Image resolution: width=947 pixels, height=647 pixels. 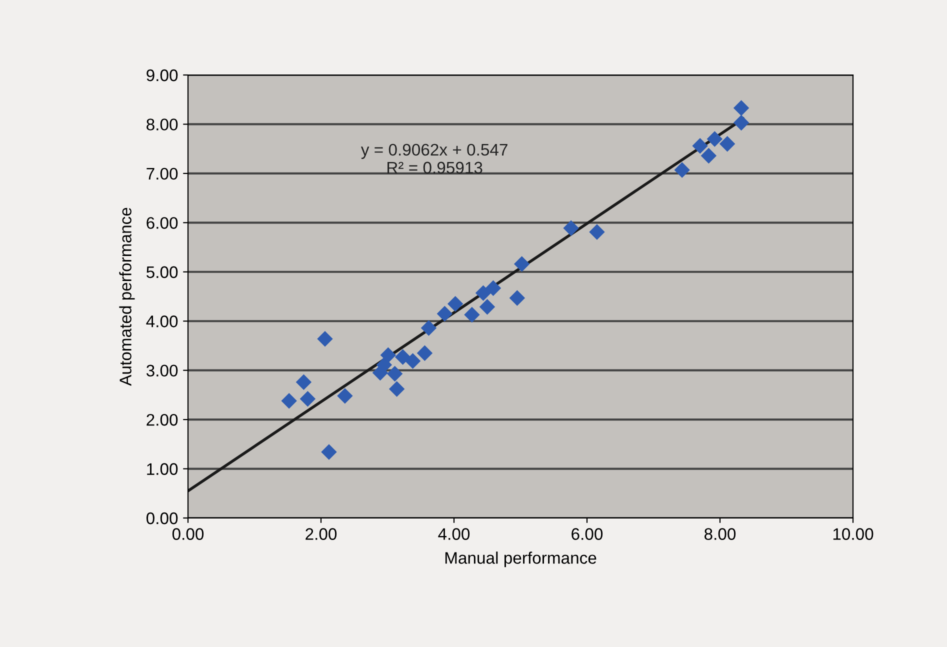 I want to click on y-axis-title: Automated performance, so click(x=127, y=297).